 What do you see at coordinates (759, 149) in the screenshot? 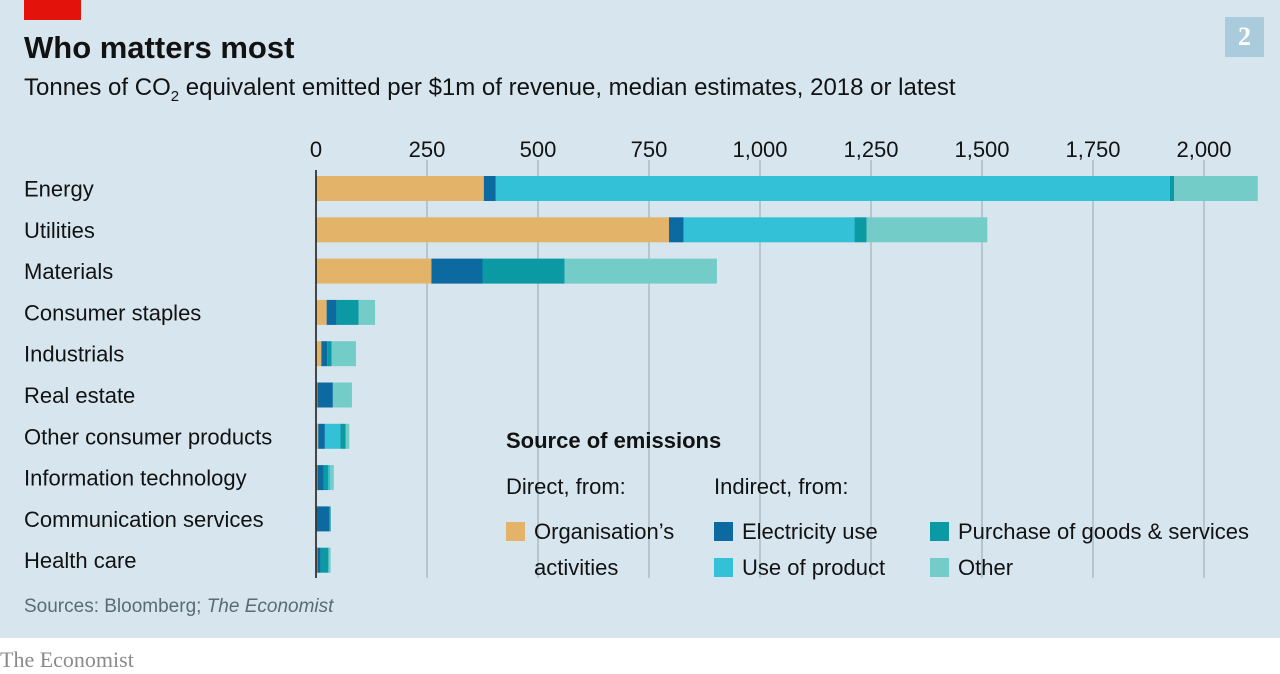
I see `x-tick-label: 1,000` at bounding box center [759, 149].